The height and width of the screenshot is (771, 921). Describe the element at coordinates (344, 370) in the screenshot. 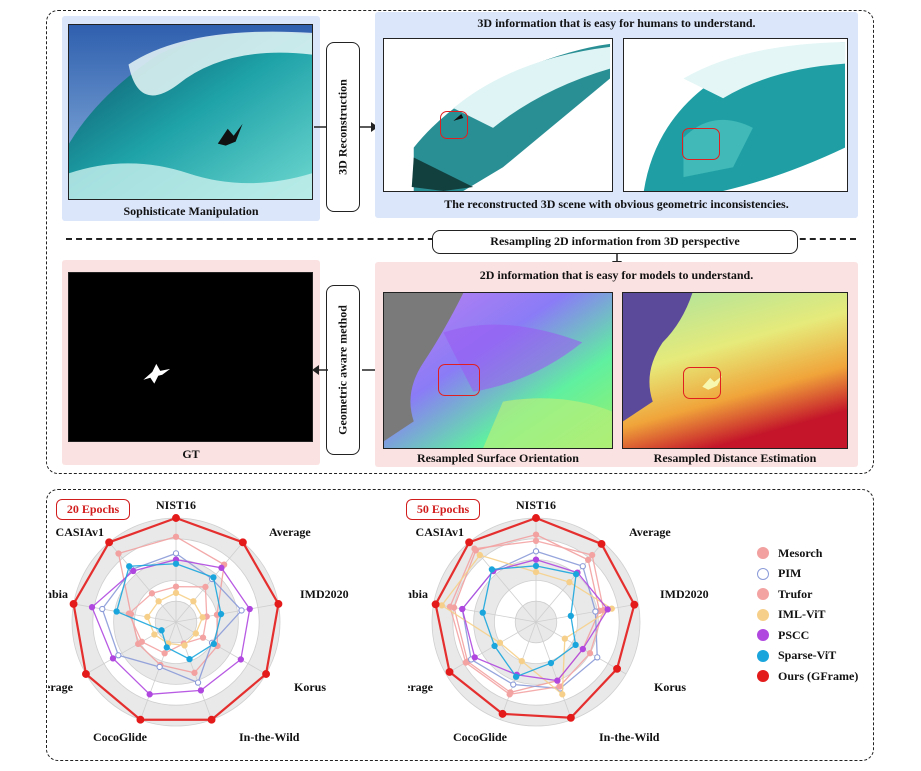

I see `arrow-to-gt` at that location.